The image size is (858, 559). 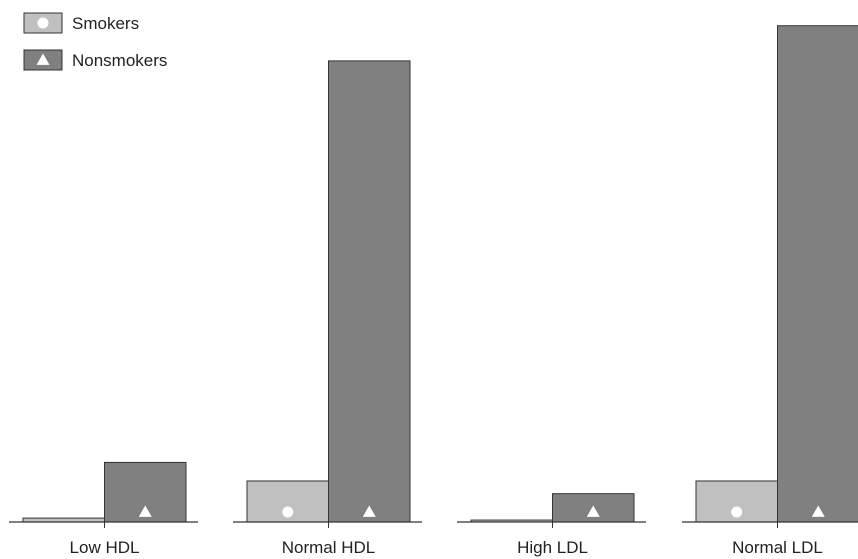 What do you see at coordinates (446, 547) in the screenshot?
I see `category-labels: Low HDL Normal HDL High LDL Normal LDL` at bounding box center [446, 547].